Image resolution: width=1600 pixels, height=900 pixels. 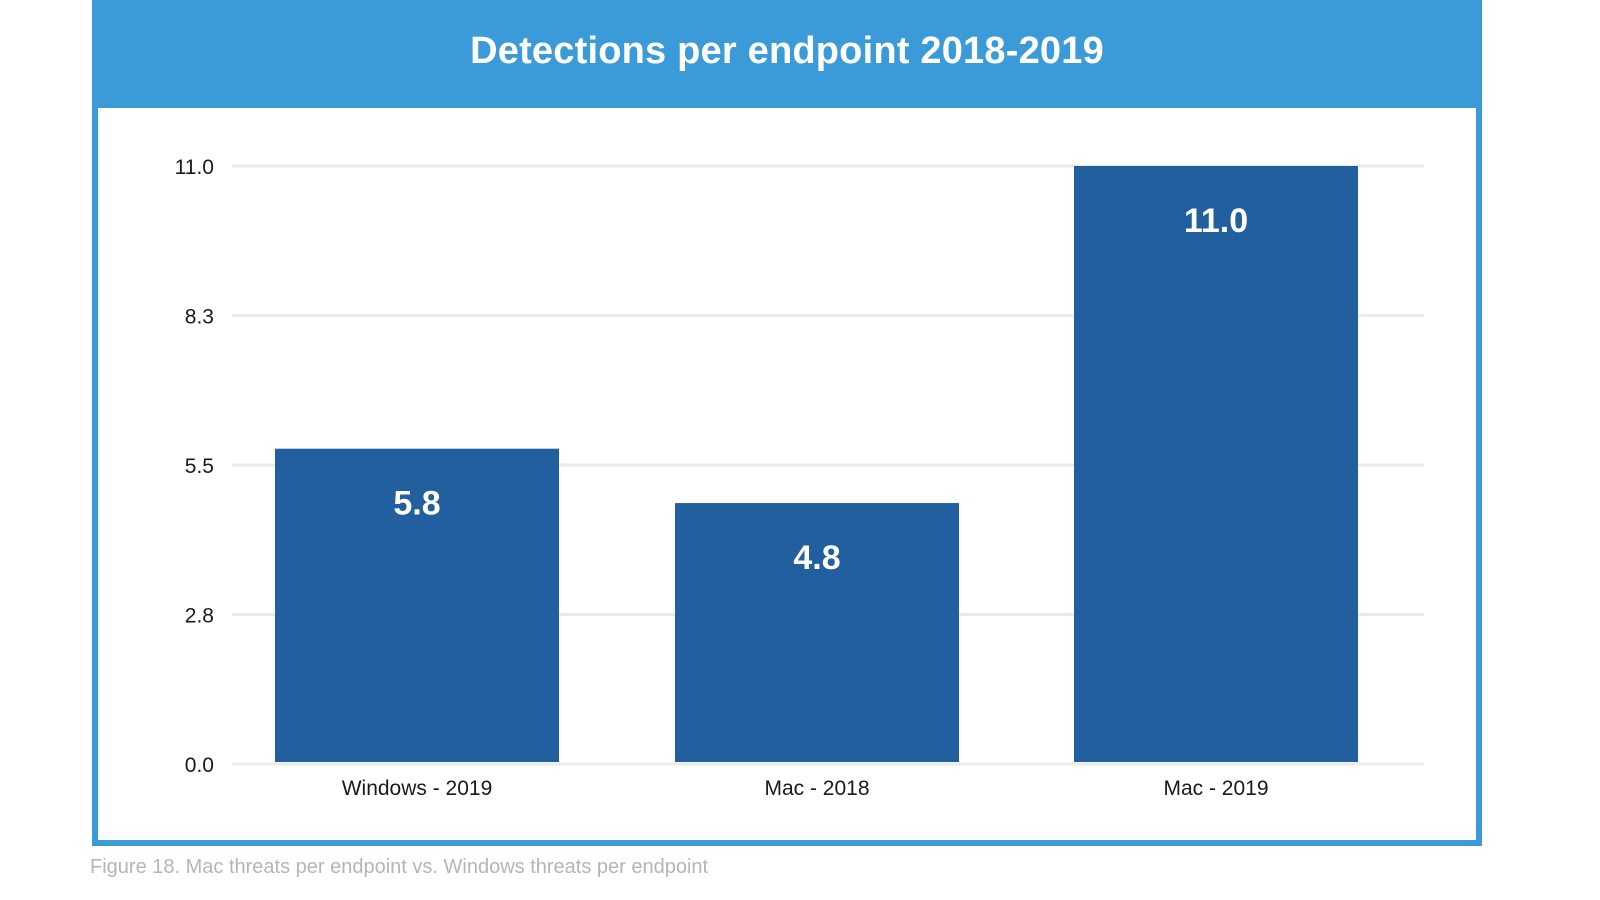 I want to click on x-category-label: Mac - 2018, so click(x=816, y=788).